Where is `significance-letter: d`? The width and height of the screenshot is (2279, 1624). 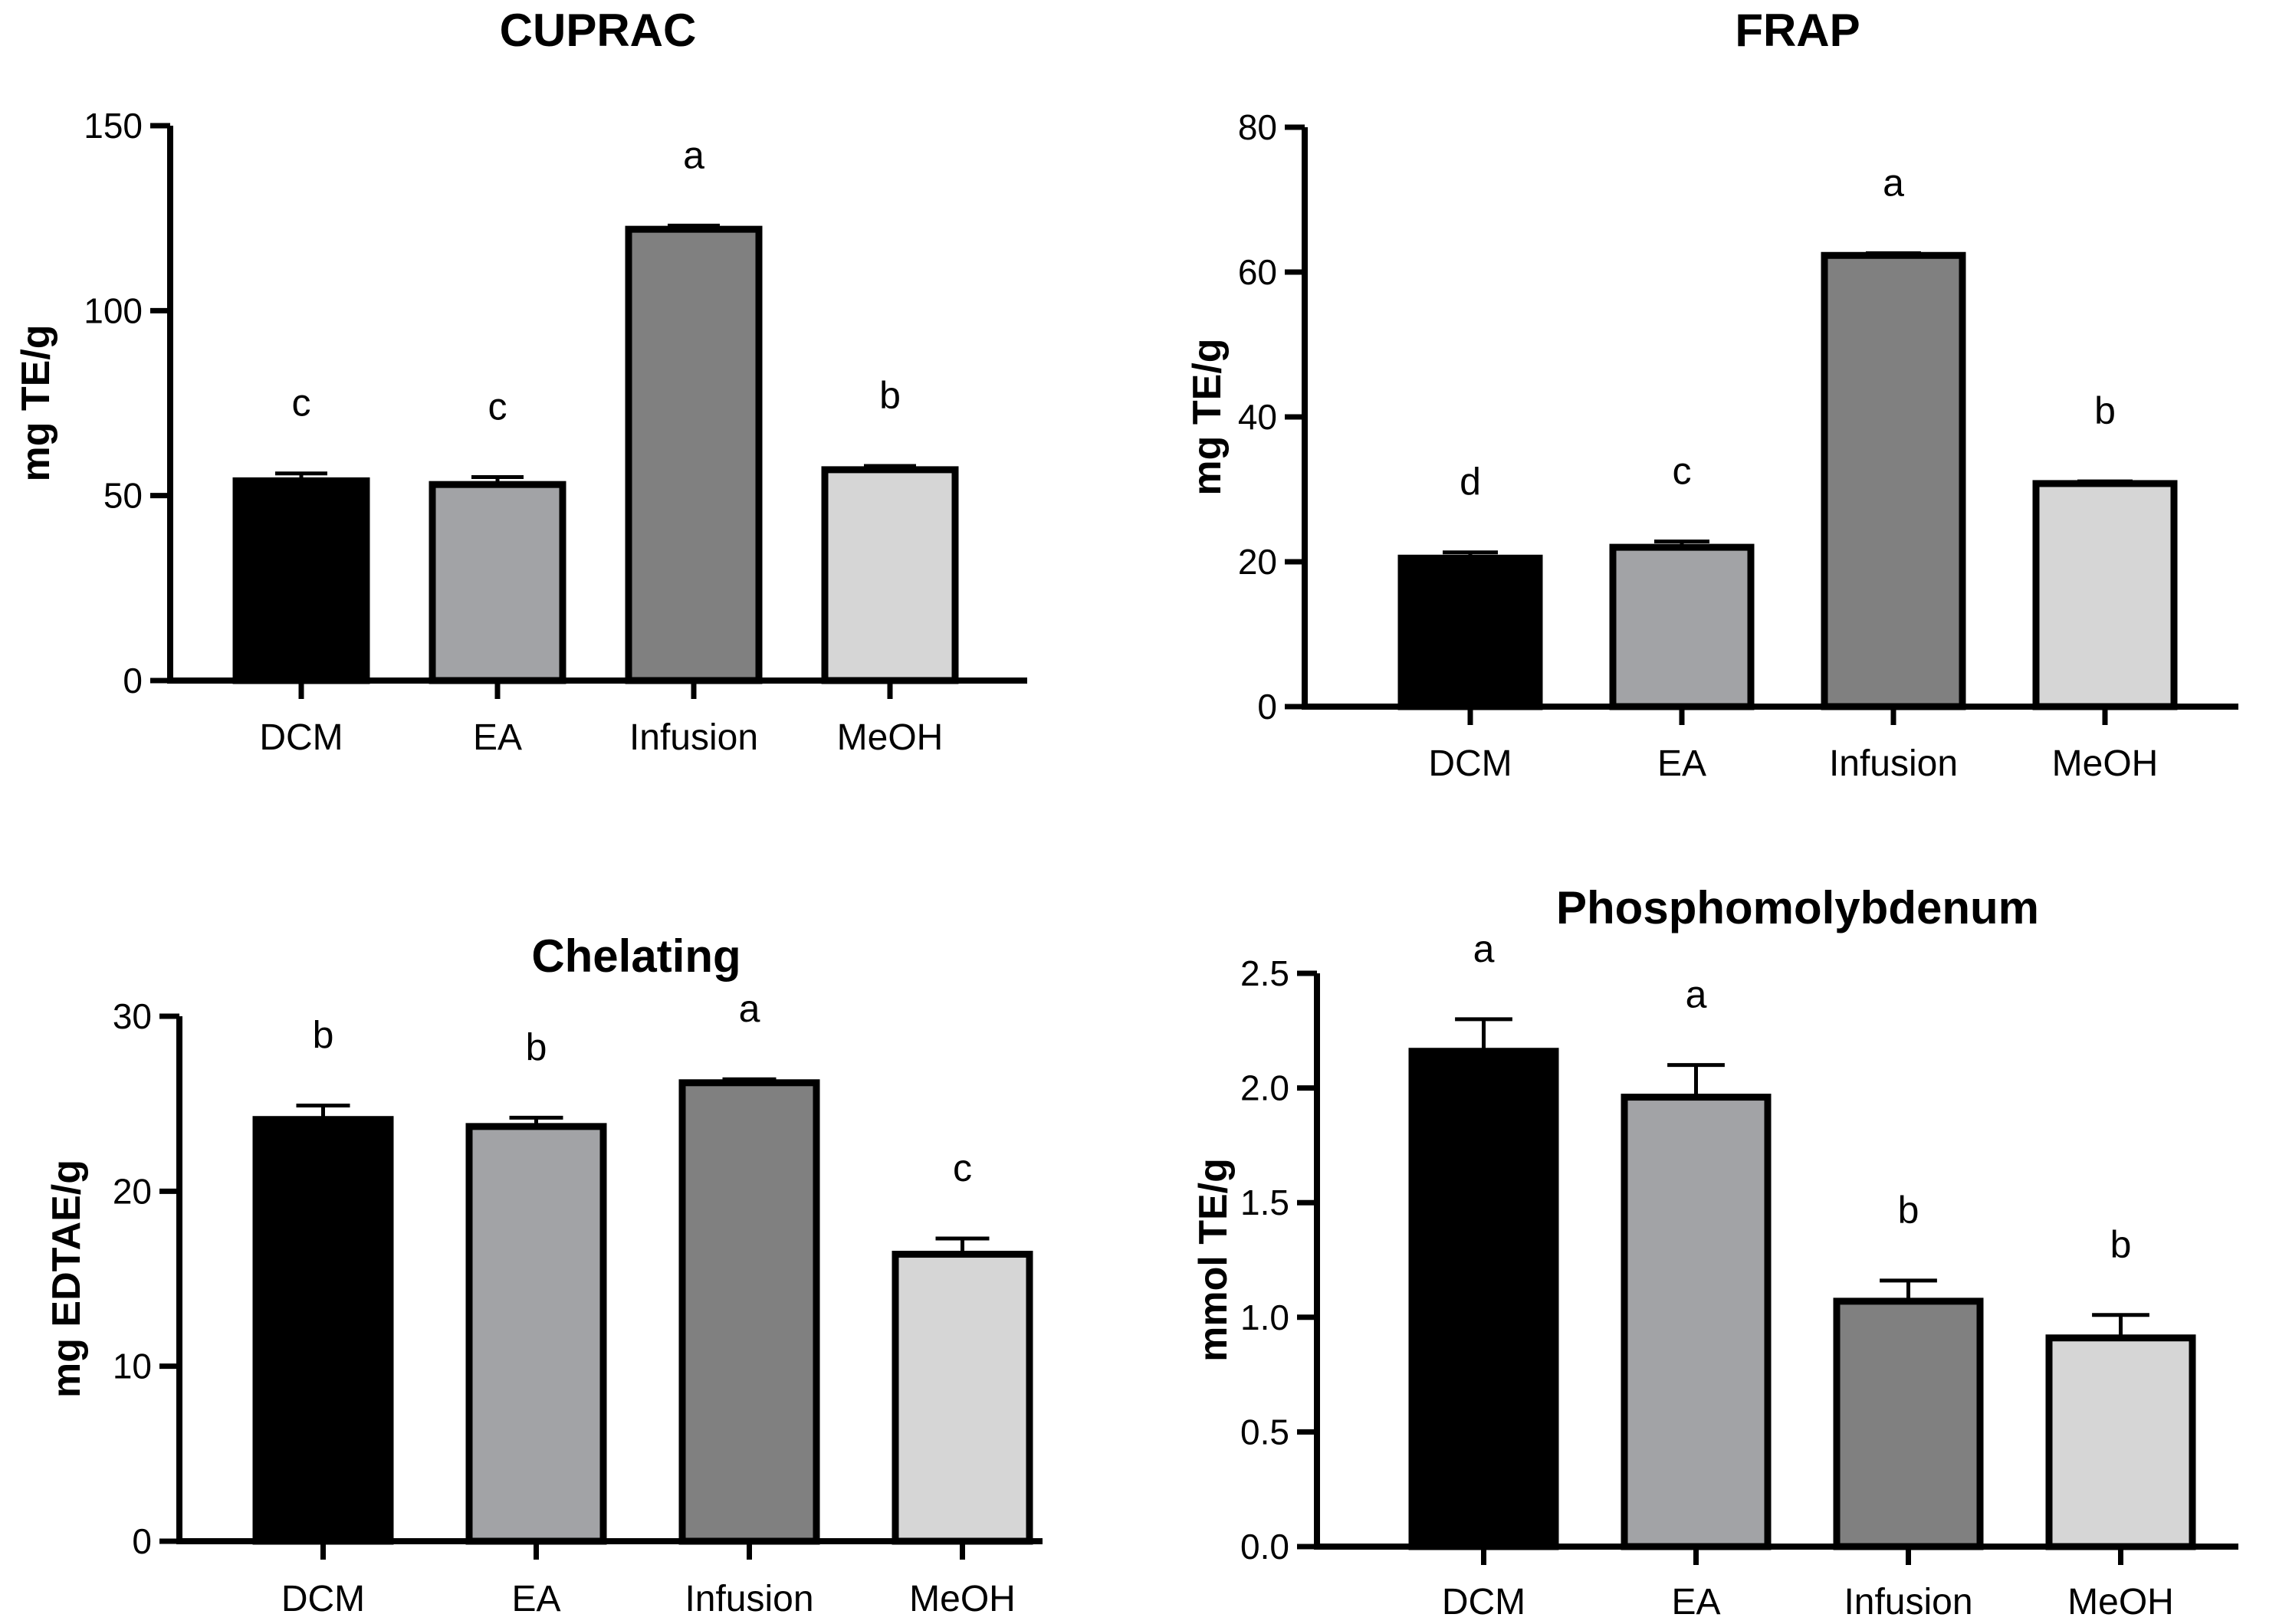 significance-letter: d is located at coordinates (1470, 483).